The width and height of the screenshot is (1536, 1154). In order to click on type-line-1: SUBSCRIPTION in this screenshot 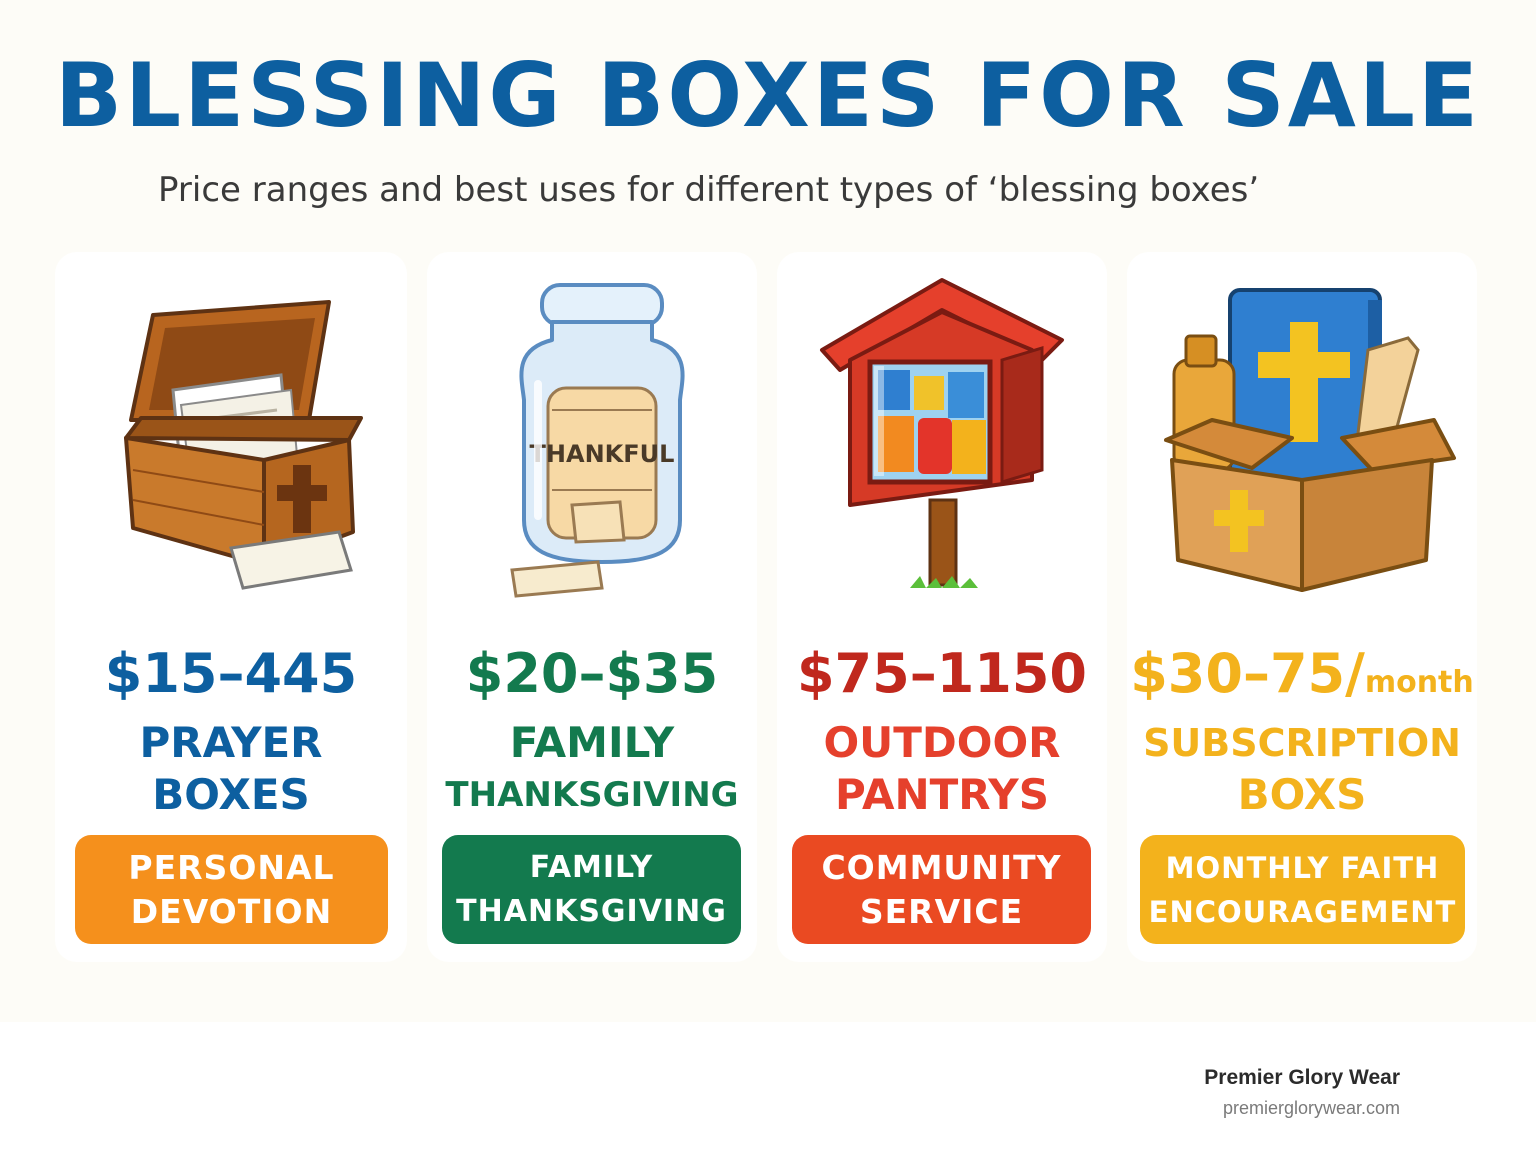, I will do `click(1302, 743)`.